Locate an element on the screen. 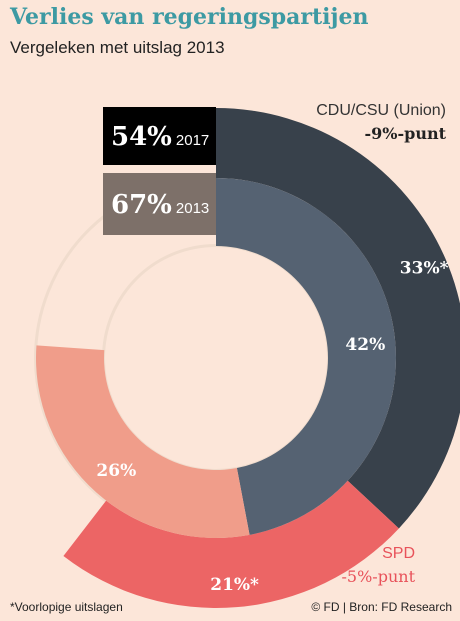 The image size is (460, 621). year-total-2013: 67% 2013 is located at coordinates (160, 205).